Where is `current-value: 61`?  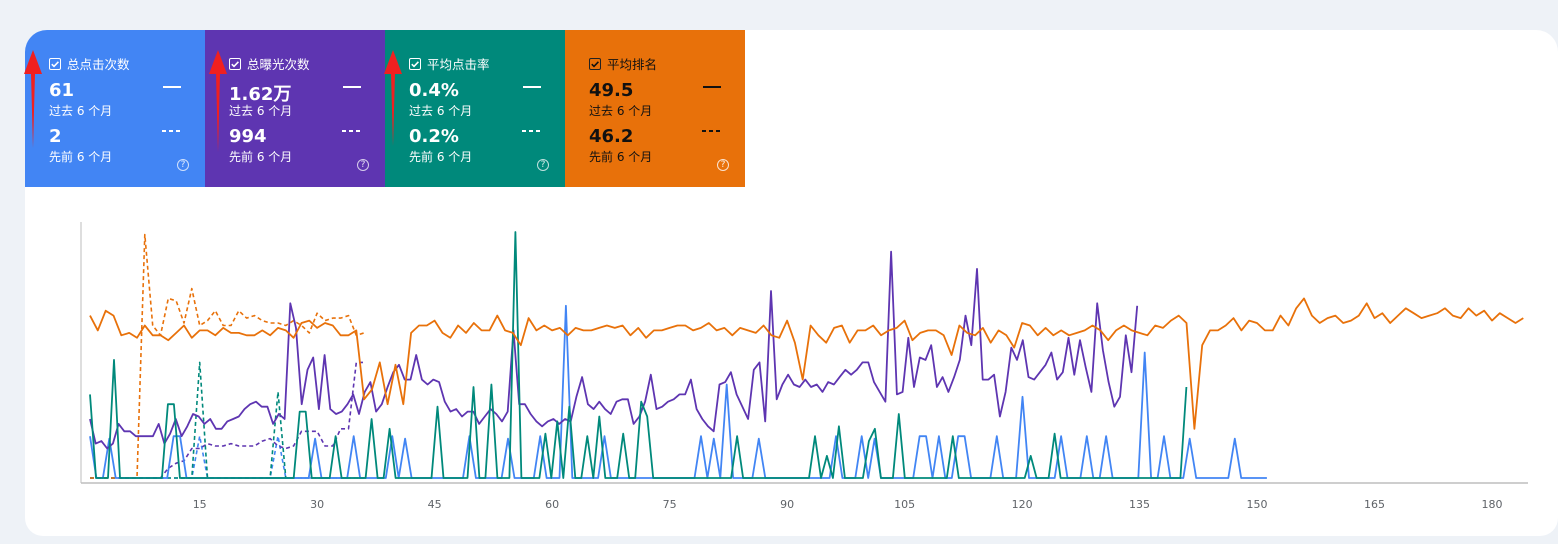 current-value: 61 is located at coordinates (62, 90).